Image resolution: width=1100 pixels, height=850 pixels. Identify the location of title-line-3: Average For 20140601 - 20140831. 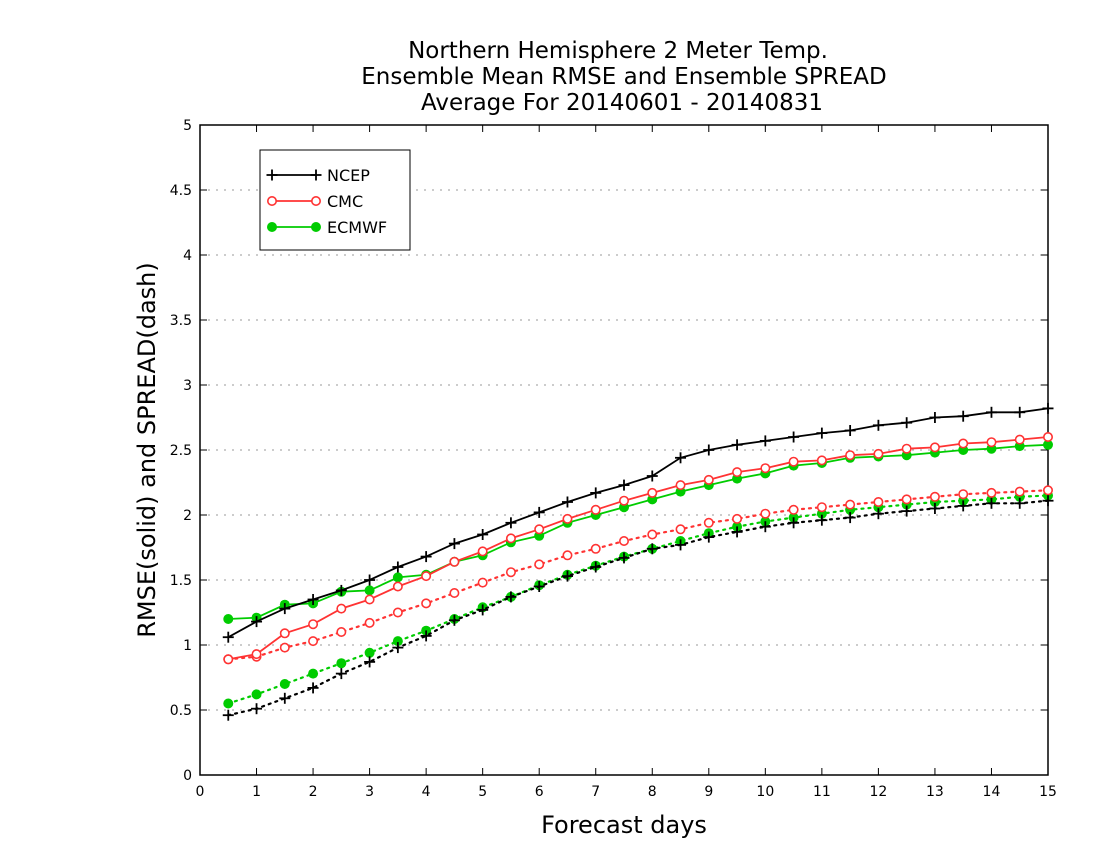
(622, 103).